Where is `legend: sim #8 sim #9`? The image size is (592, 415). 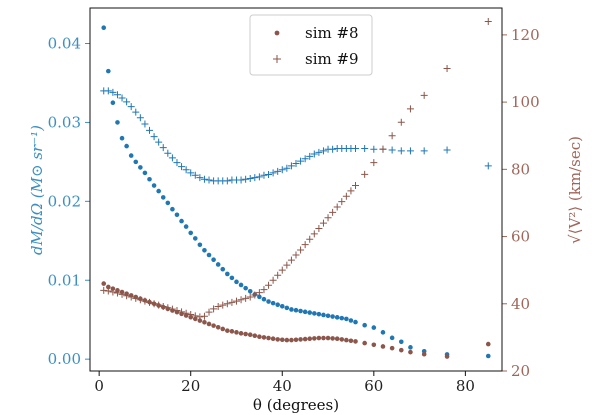 legend: sim #8 sim #9 is located at coordinates (311, 45).